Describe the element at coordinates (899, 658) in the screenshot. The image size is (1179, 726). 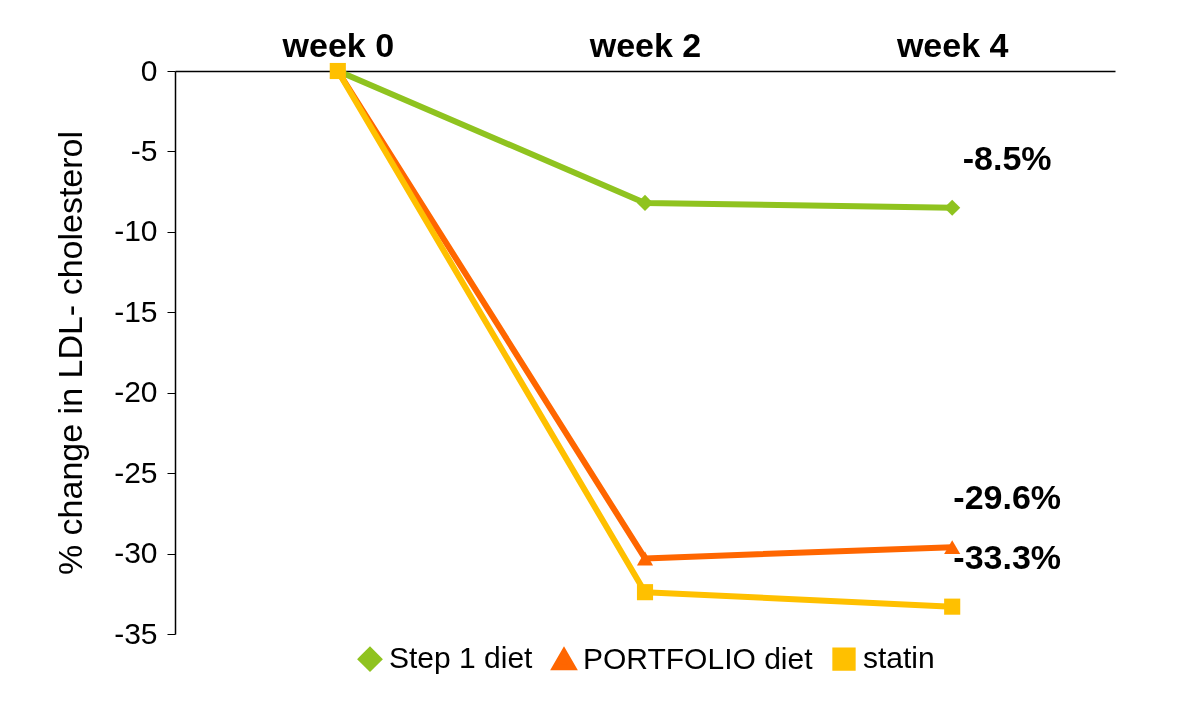
I see `legend-label: statin` at that location.